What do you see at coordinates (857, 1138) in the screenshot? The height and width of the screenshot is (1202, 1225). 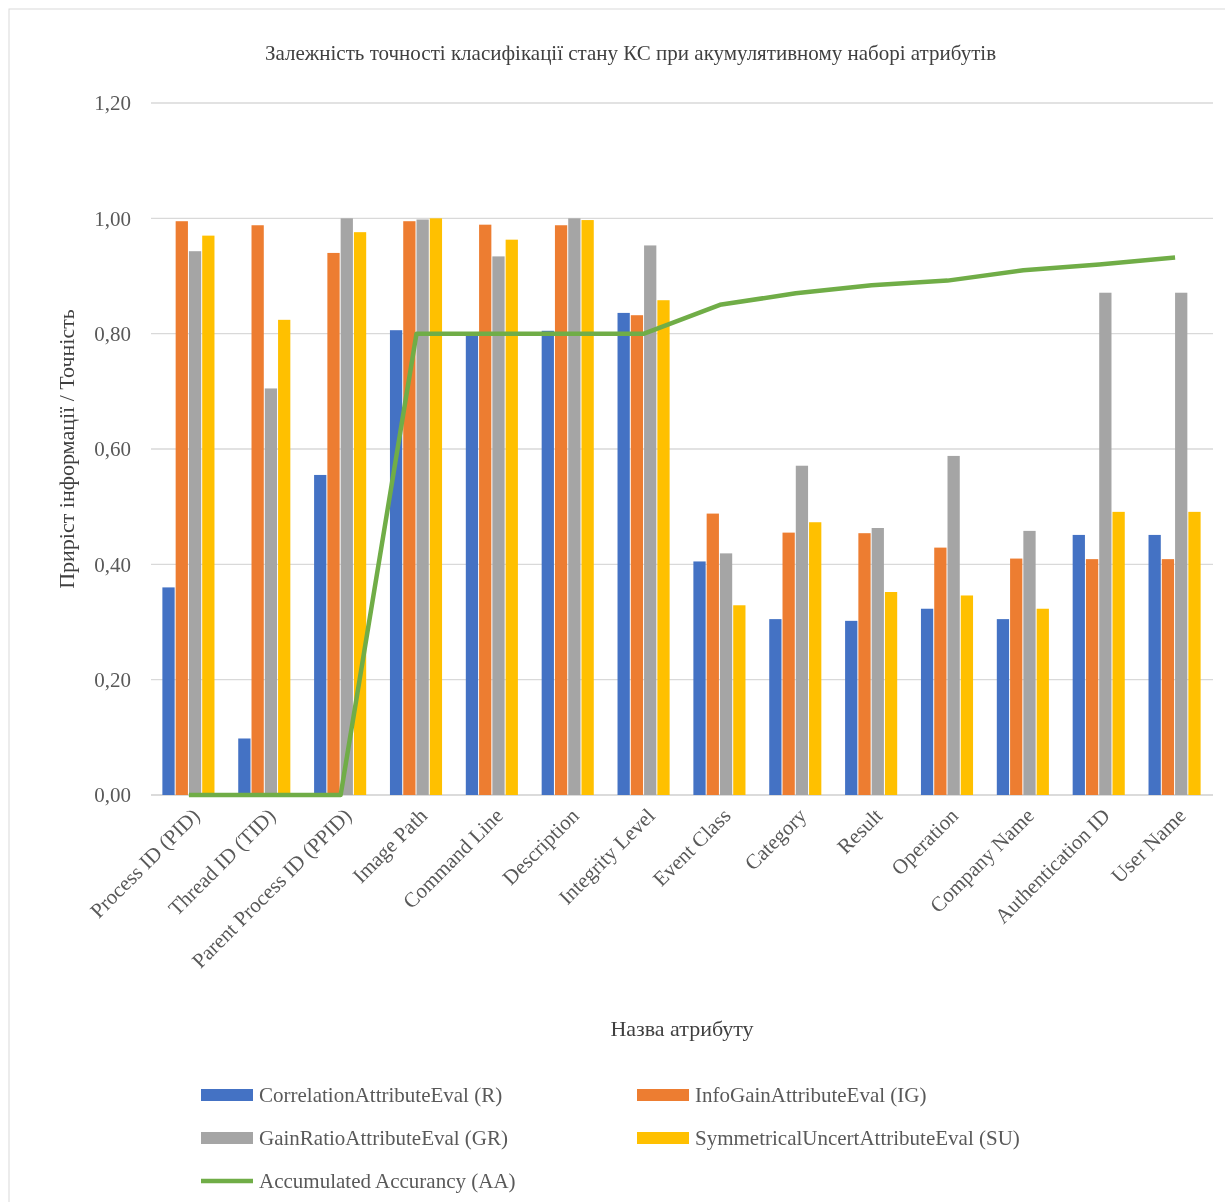 I see `legend-label: SymmetricalUncertAttributeEval (SU)` at bounding box center [857, 1138].